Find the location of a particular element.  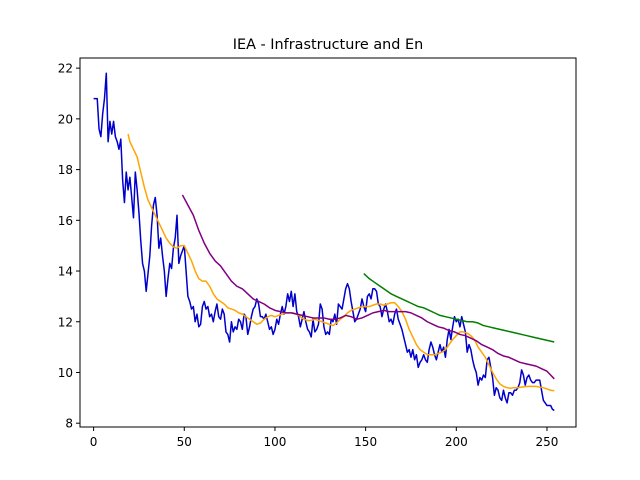

y-tick-label: 10 is located at coordinates (65, 373).